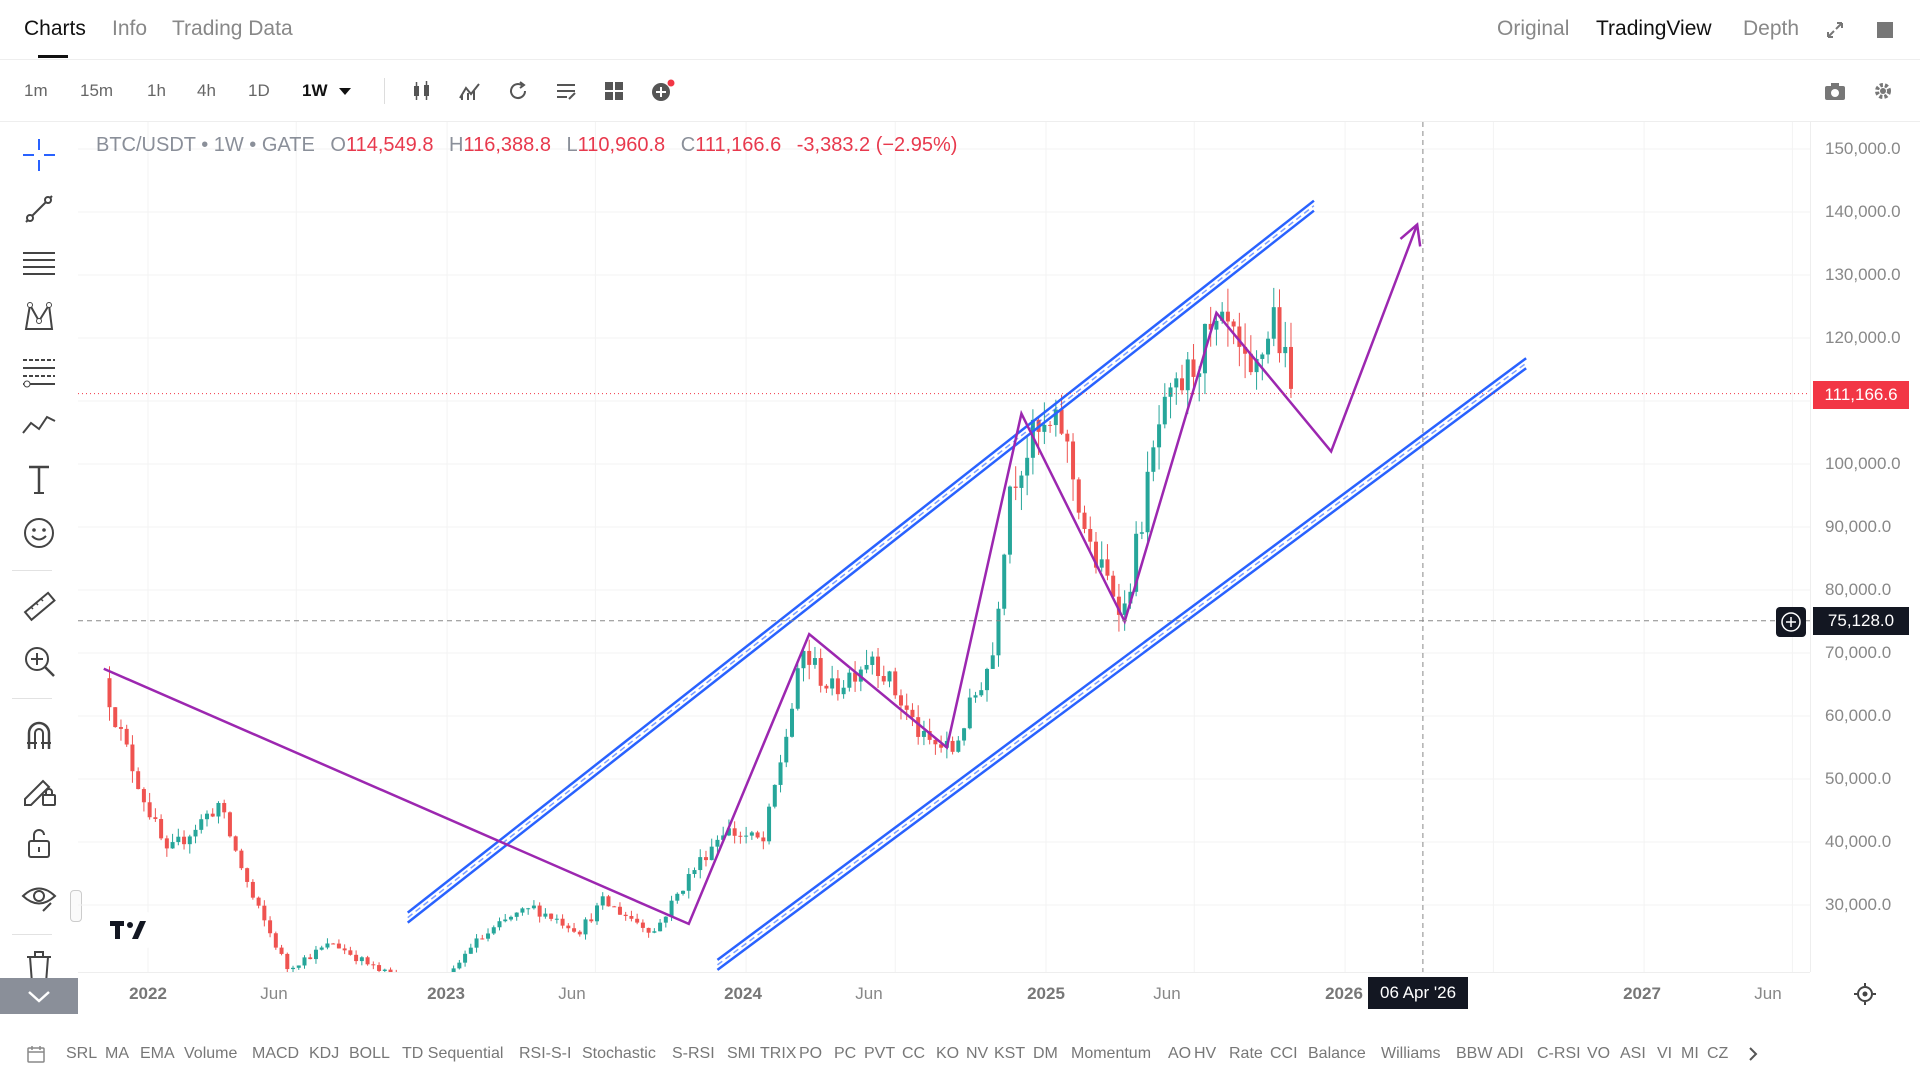  I want to click on emoji-tool, so click(39, 533).